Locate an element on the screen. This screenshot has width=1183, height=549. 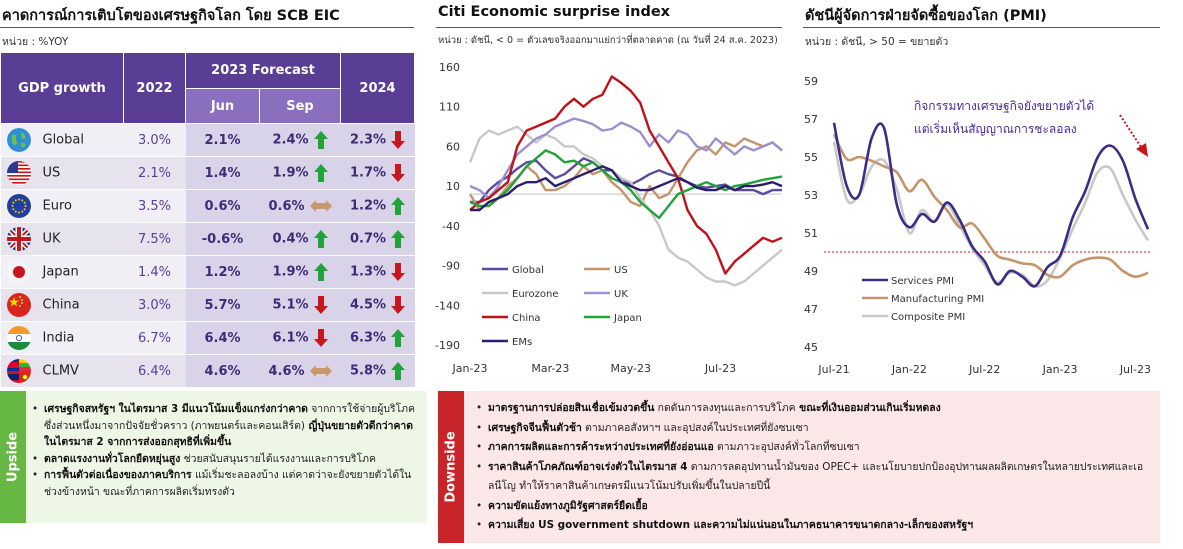
value-sep: 2.4% is located at coordinates (290, 140).